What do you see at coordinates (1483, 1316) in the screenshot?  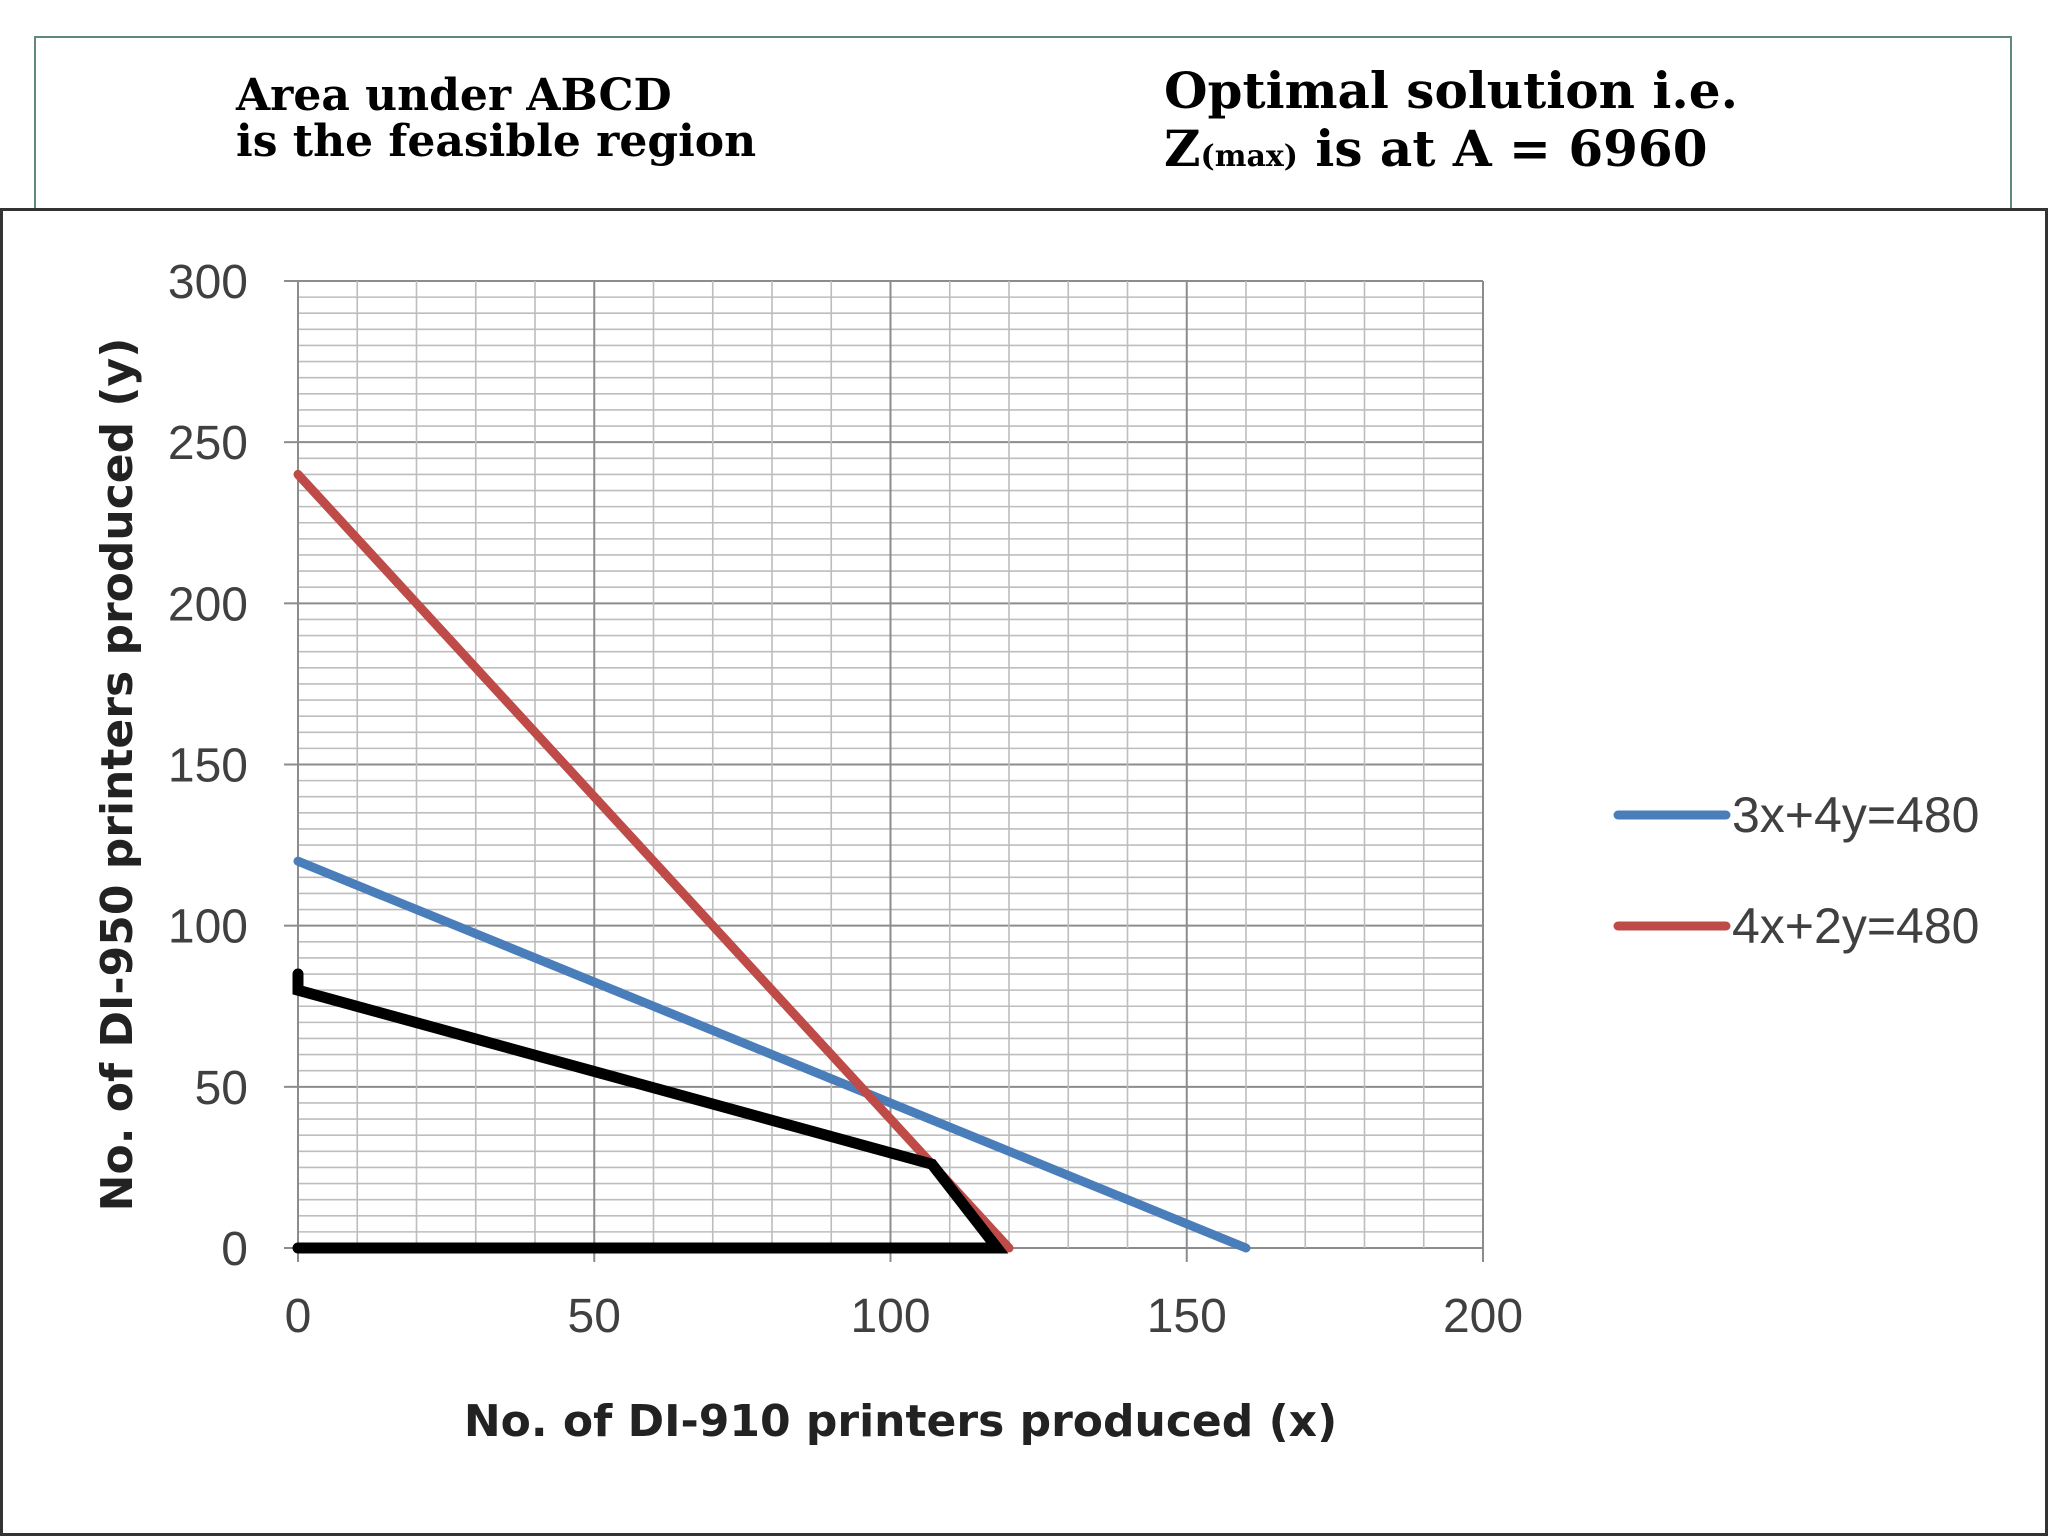 I see `x-tick-label: 200` at bounding box center [1483, 1316].